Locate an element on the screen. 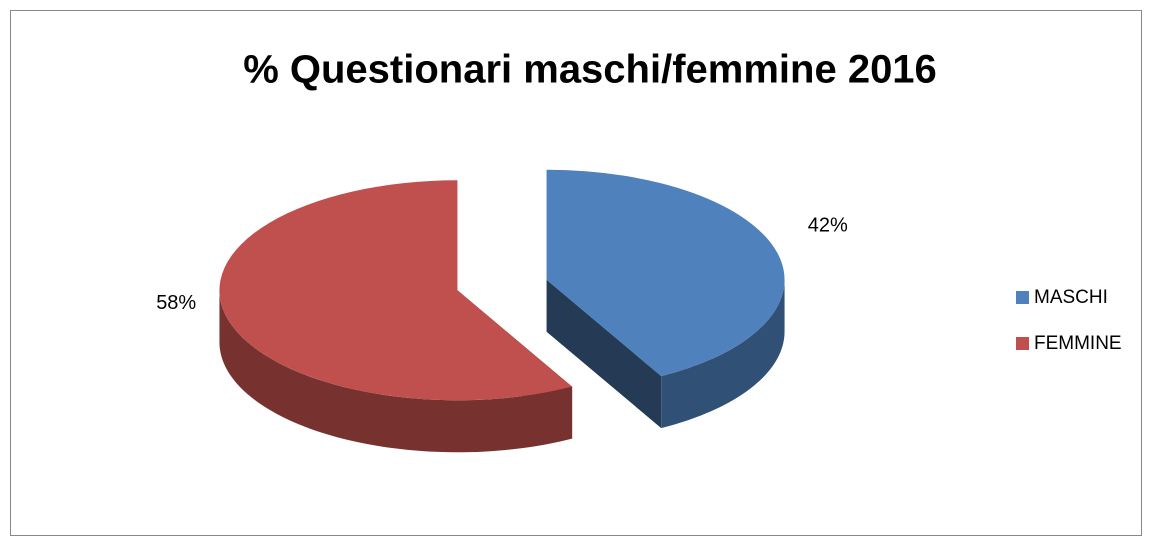 Image resolution: width=1152 pixels, height=536 pixels. chart-title: % Questionari maschi/femmine 2016 is located at coordinates (590, 70).